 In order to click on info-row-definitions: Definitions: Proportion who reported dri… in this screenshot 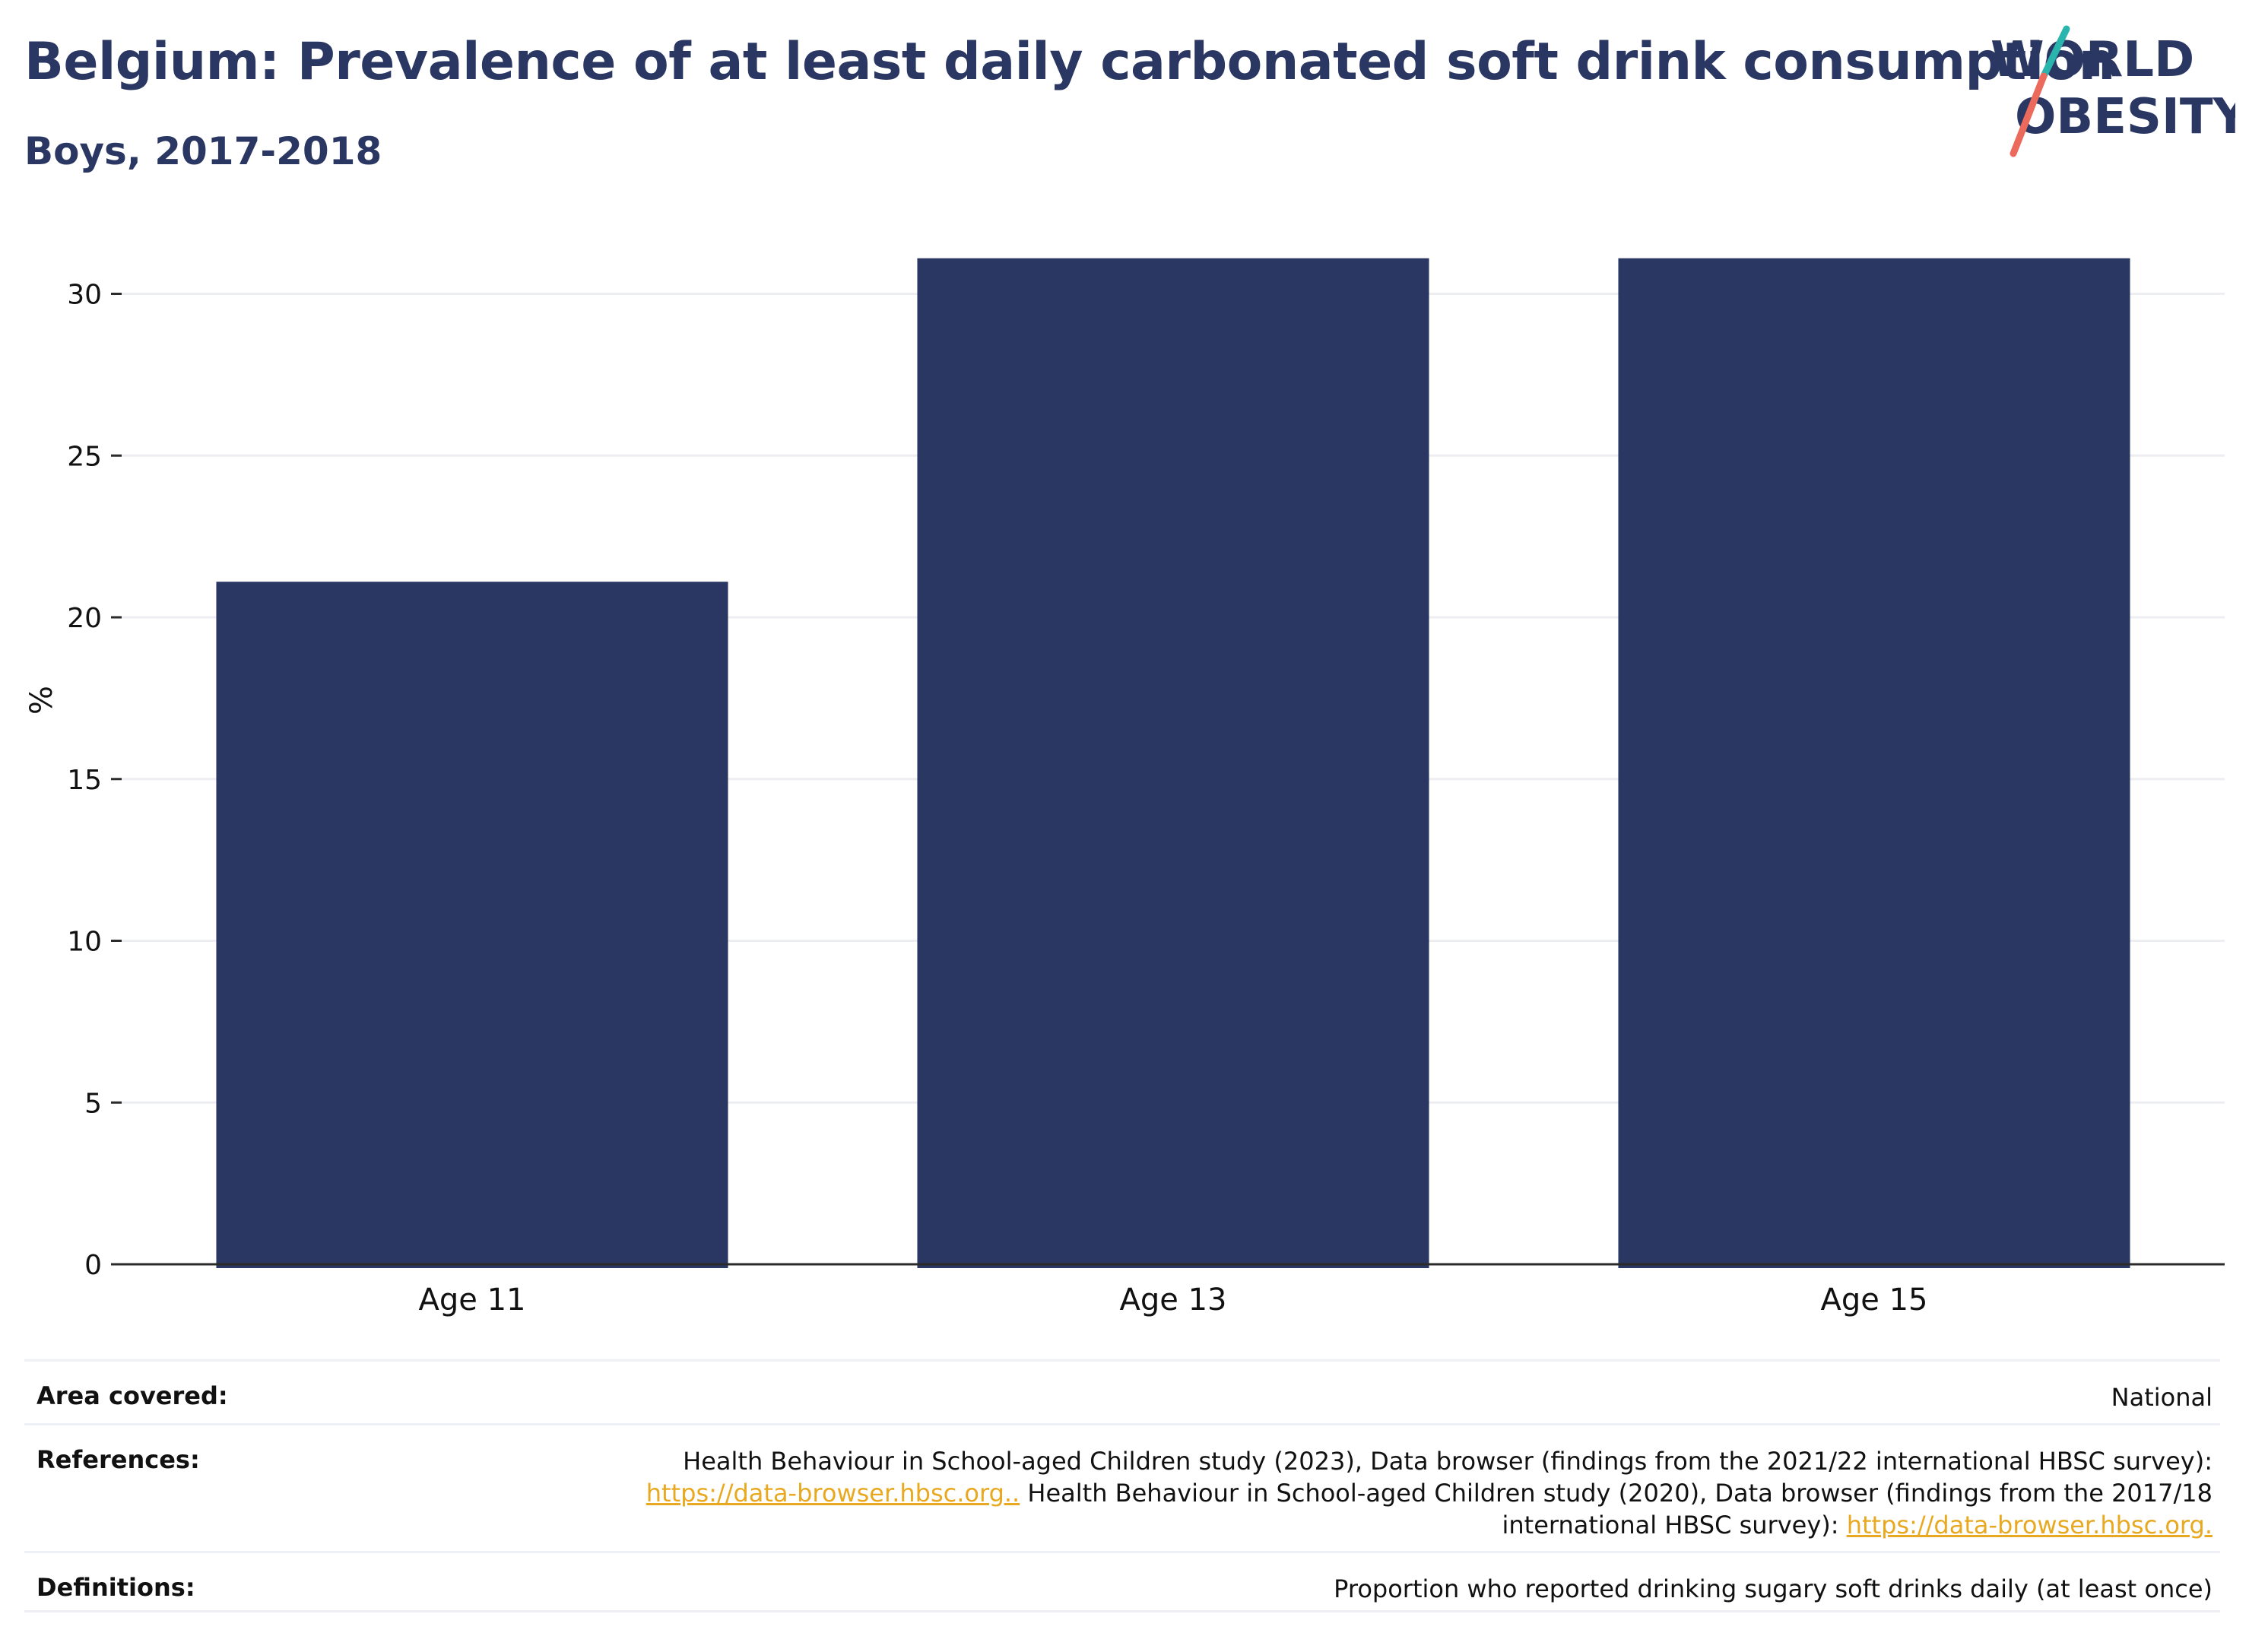, I will do `click(1122, 1581)`.